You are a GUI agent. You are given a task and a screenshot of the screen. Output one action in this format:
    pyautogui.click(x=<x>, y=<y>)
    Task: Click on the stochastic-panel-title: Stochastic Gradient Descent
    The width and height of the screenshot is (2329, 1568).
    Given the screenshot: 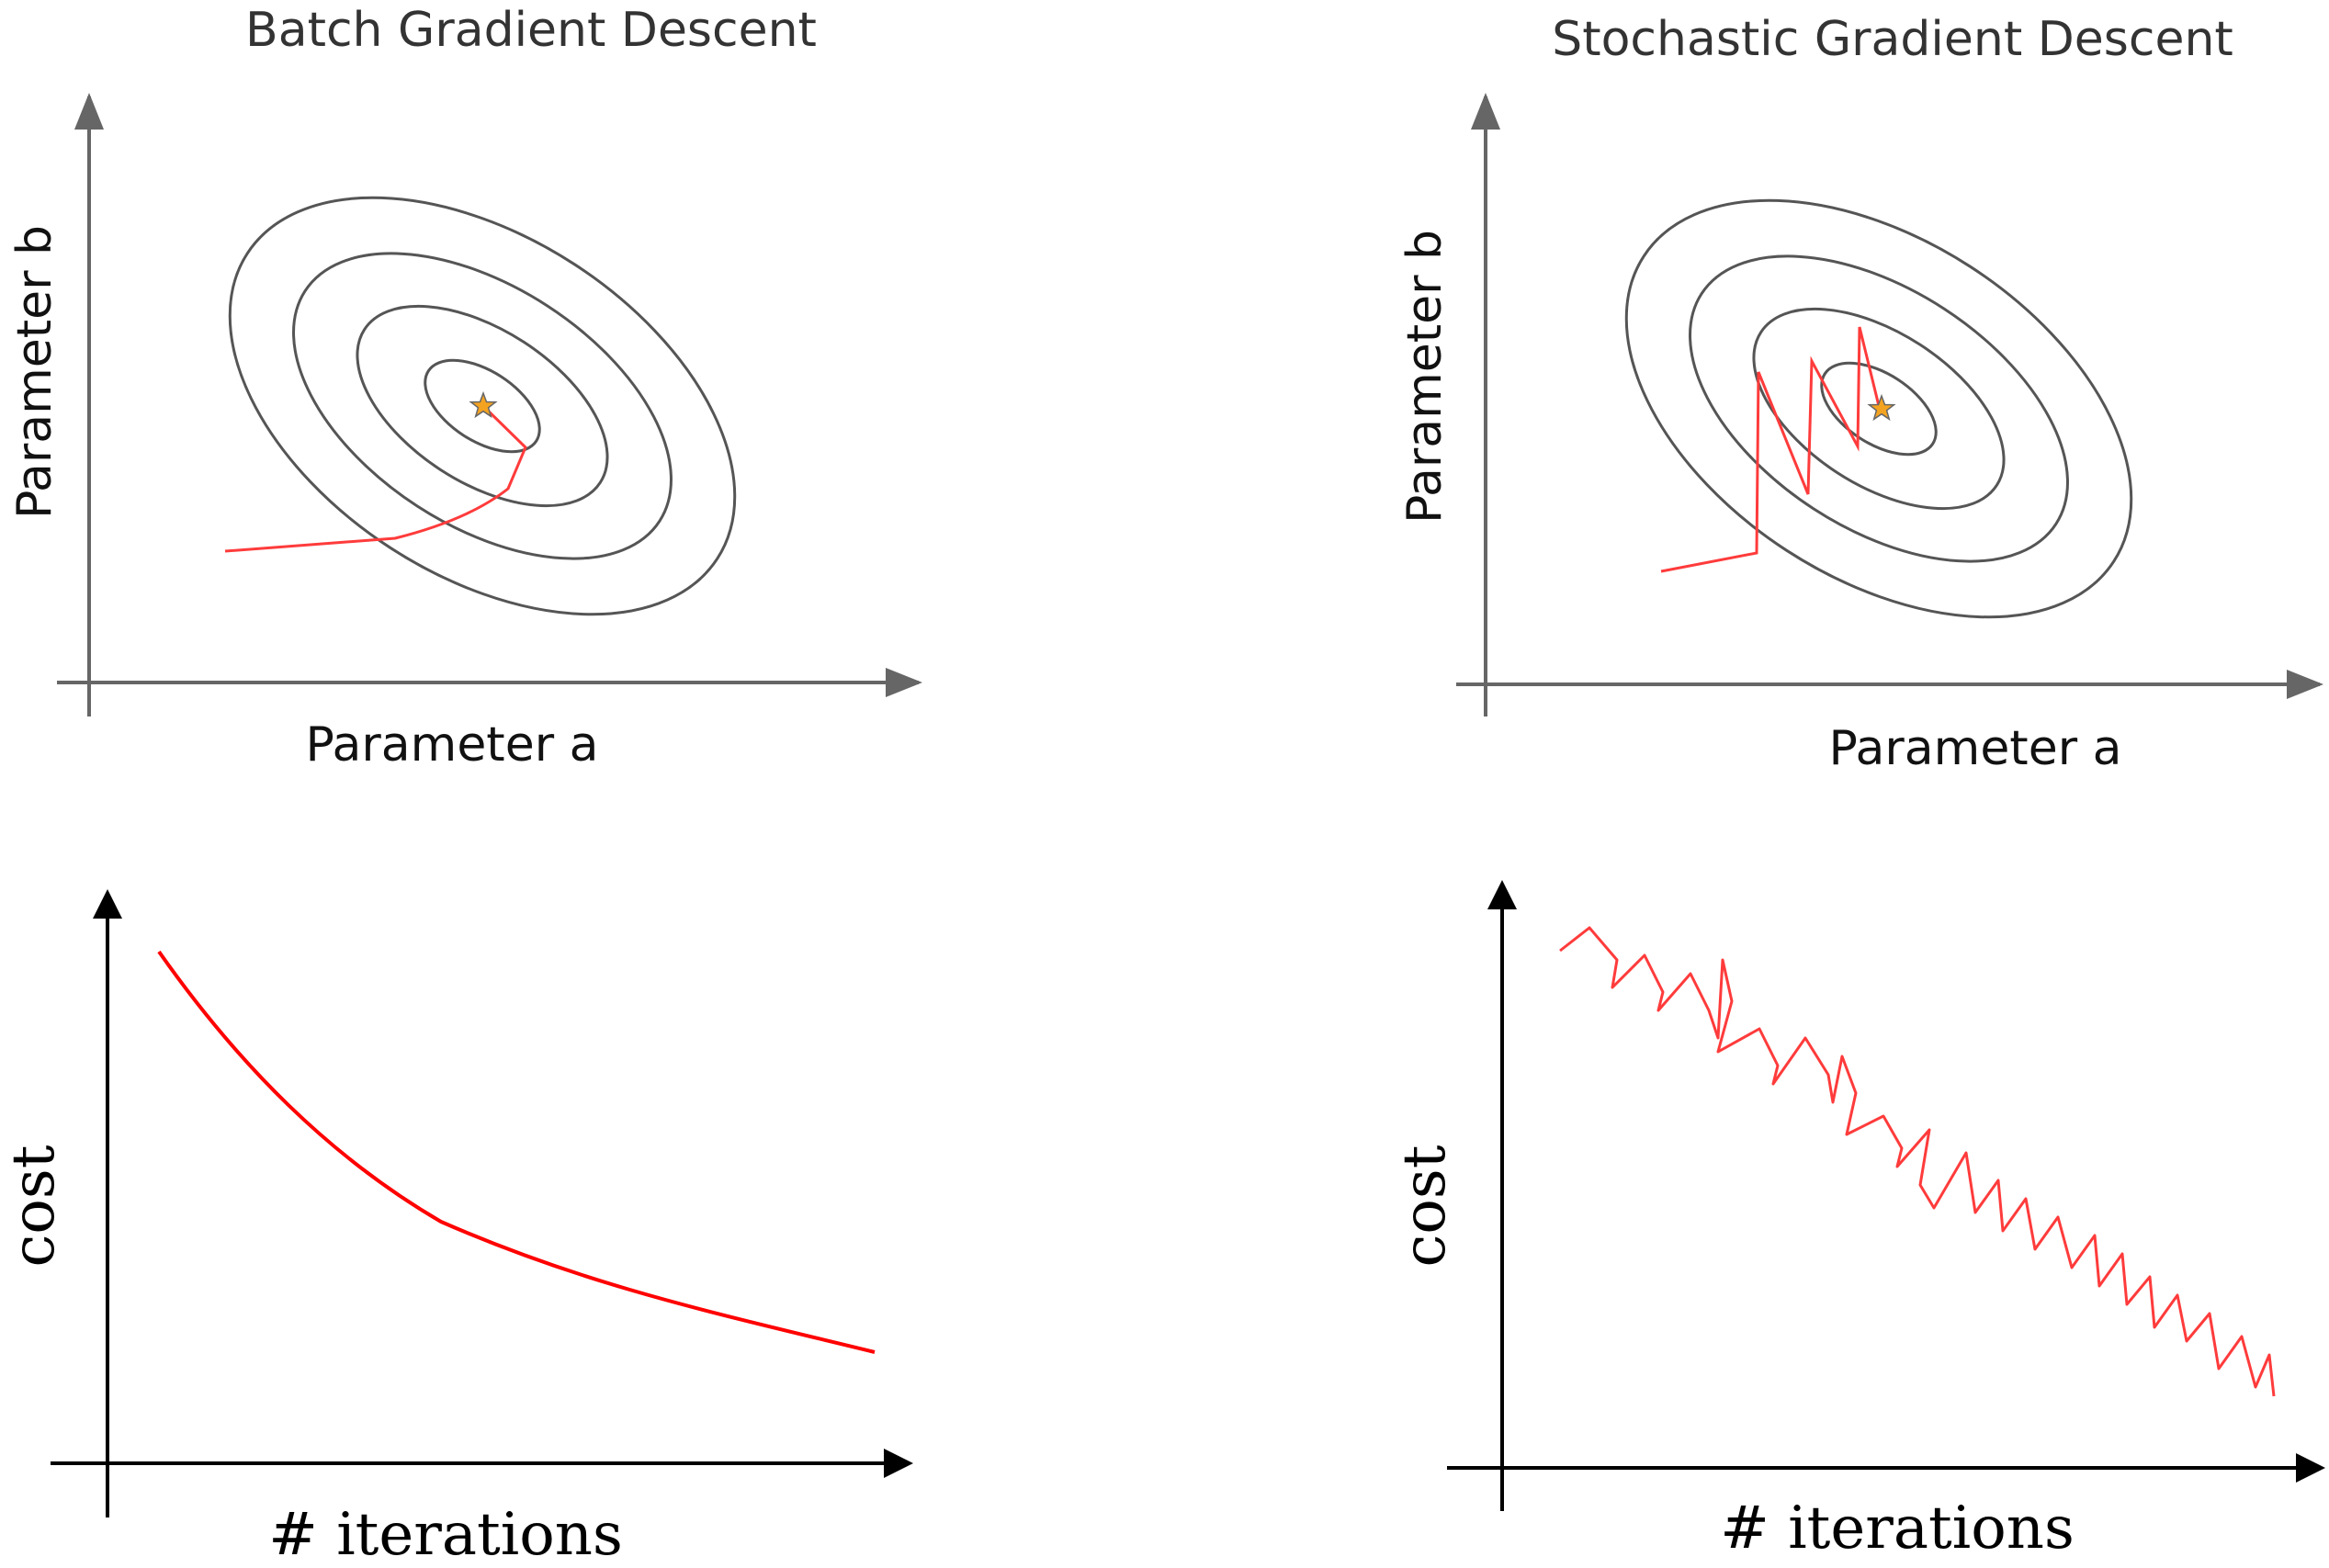 What is the action you would take?
    pyautogui.click(x=1892, y=40)
    